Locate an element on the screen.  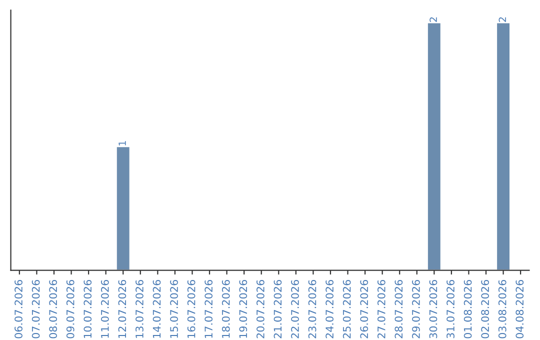
x-tick-label: 15.07.2026 is located at coordinates (174, 309).